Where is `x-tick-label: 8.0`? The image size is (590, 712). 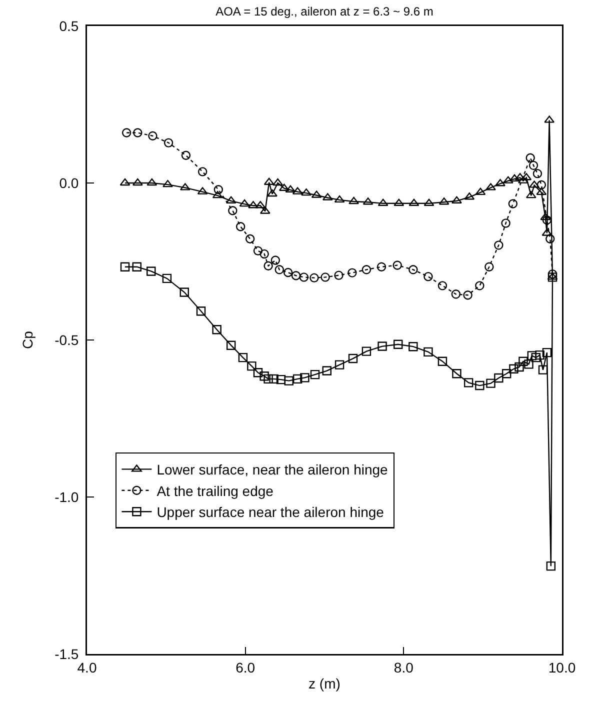 x-tick-label: 8.0 is located at coordinates (404, 667).